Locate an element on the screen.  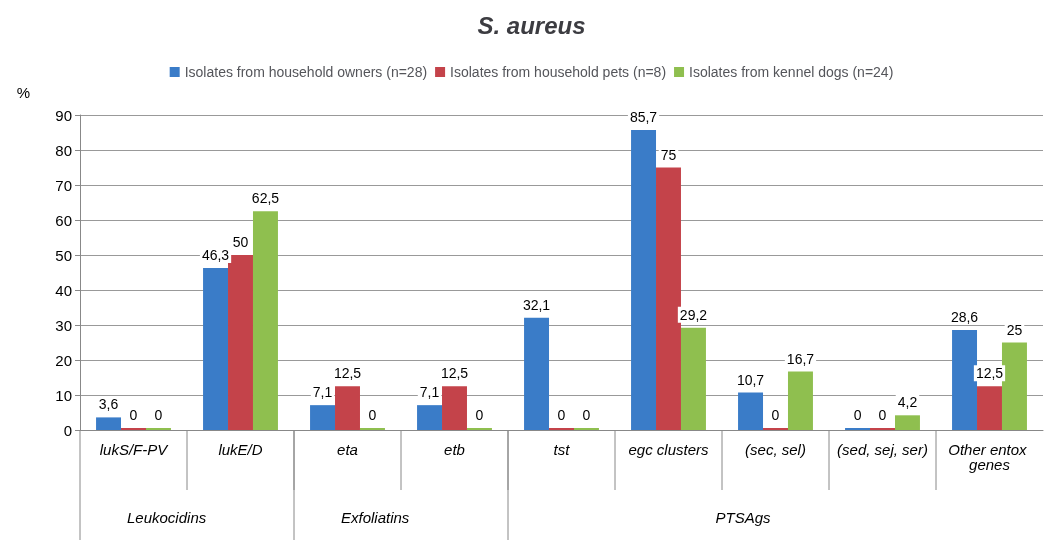
y-tick-label: 50 is located at coordinates (63, 255).